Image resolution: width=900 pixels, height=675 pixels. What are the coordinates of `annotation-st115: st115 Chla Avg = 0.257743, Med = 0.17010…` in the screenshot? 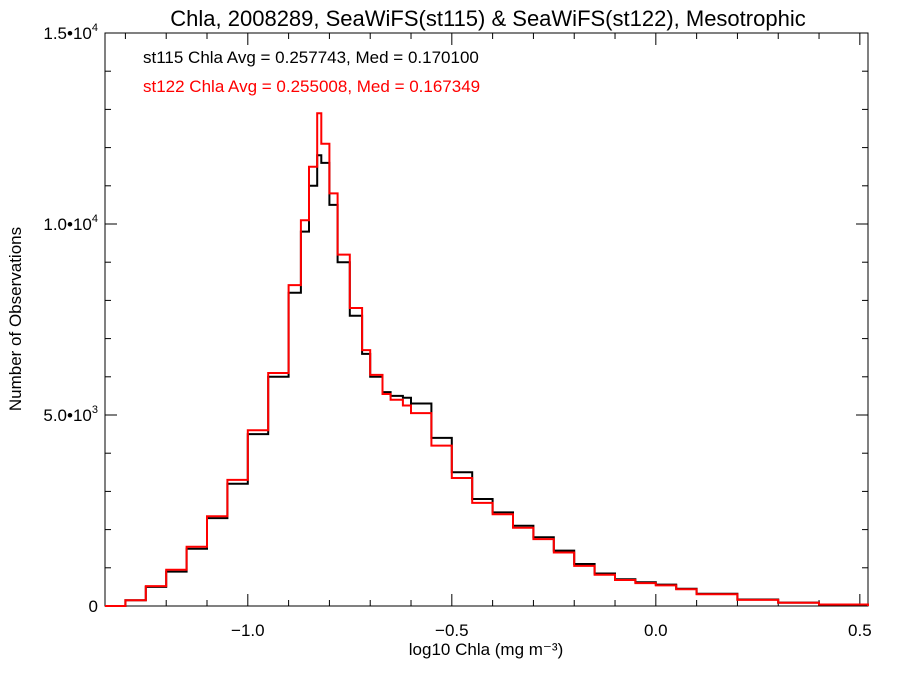 It's located at (311, 57).